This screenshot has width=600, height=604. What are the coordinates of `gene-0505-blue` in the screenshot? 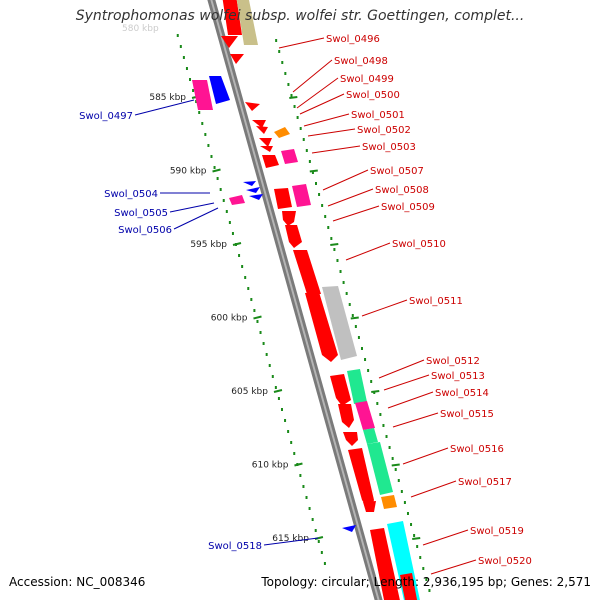 It's located at (253, 190).